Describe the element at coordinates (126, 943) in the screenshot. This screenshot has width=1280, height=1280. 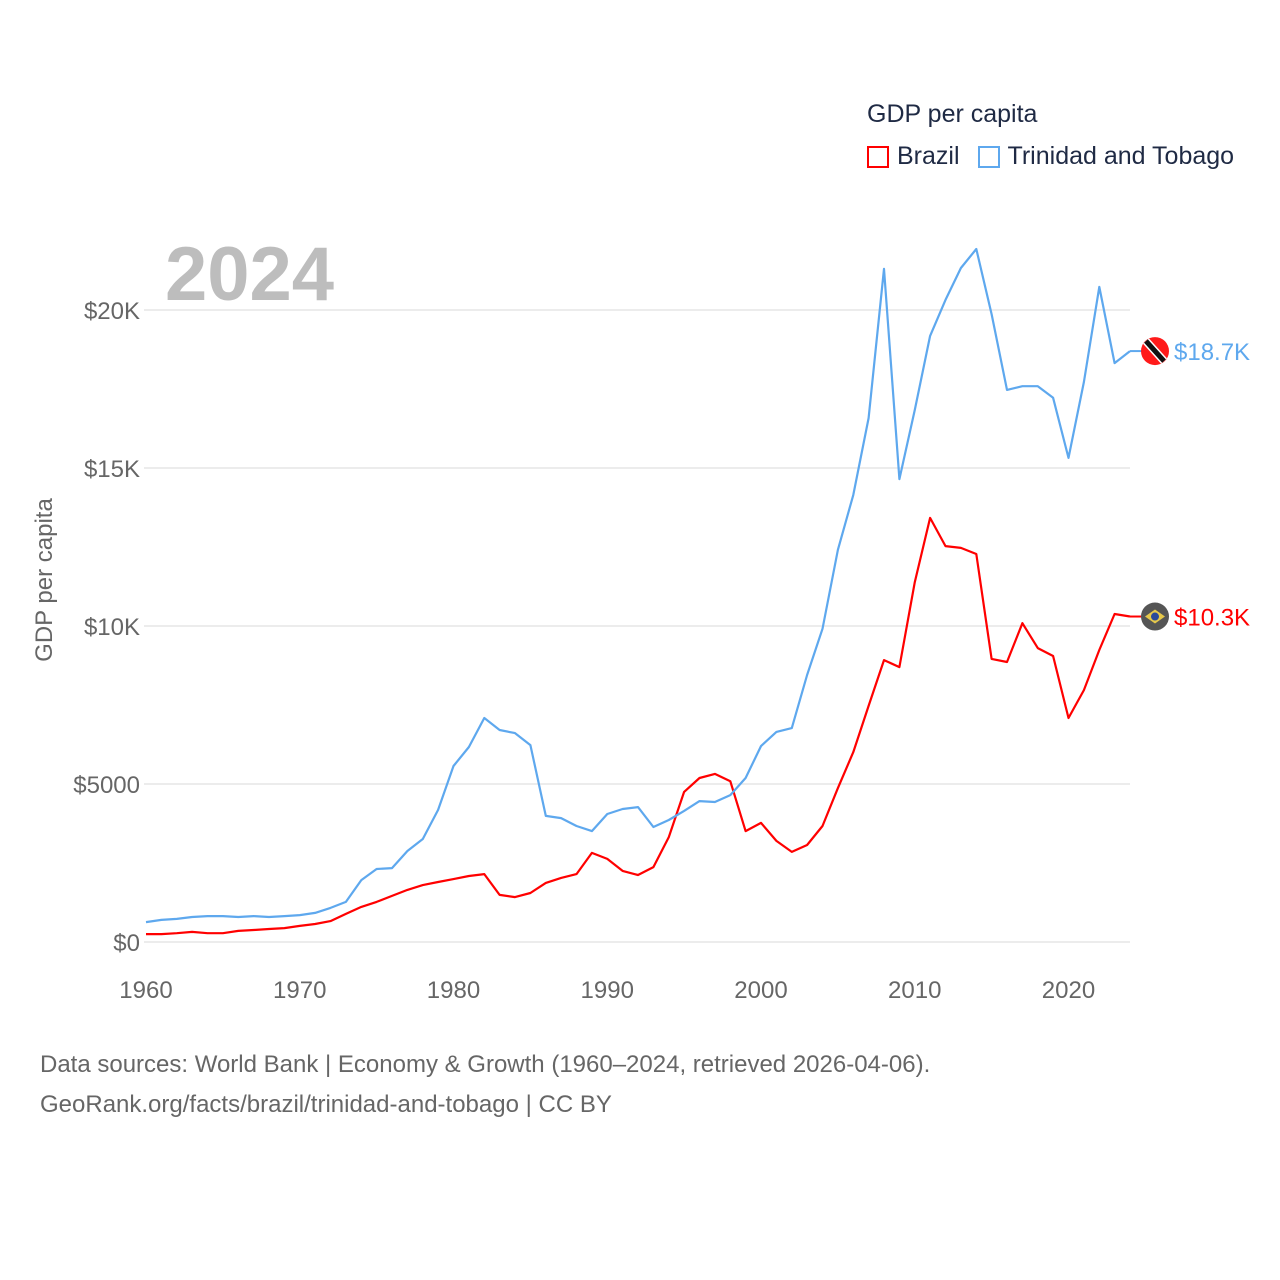
I see `y-tick-label: $0` at that location.